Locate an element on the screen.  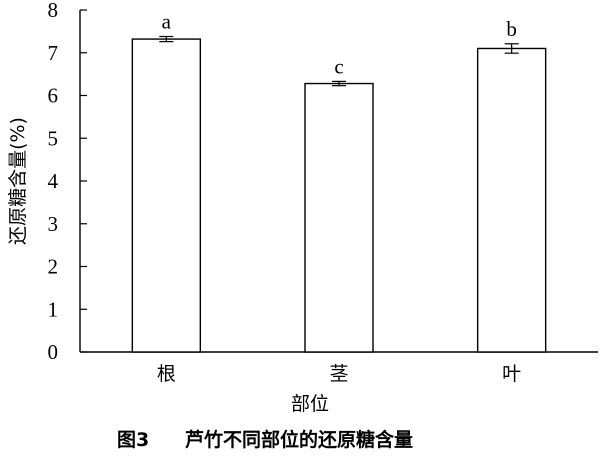
y-tick-label: 5 is located at coordinates (53, 138).